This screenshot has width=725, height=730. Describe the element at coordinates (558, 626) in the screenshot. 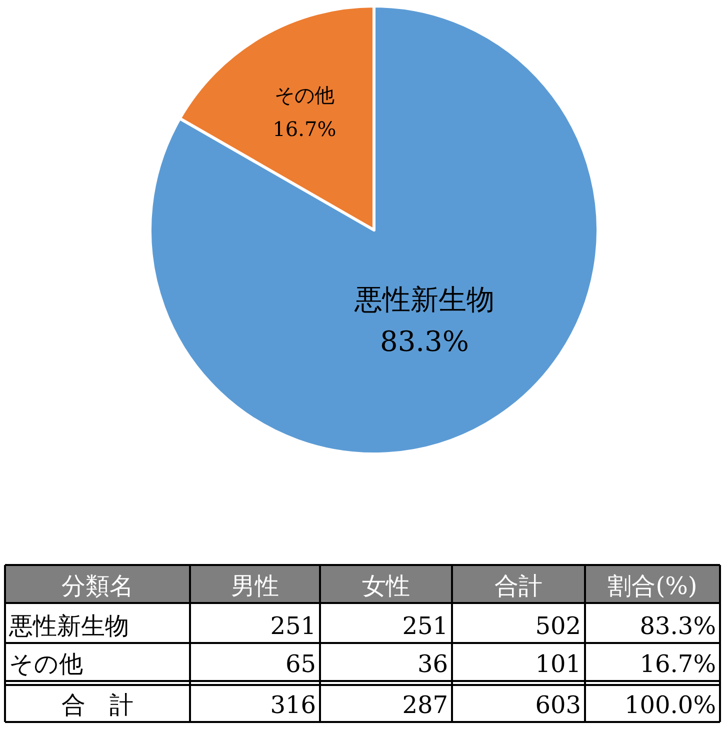

I see `data-label: 502` at that location.